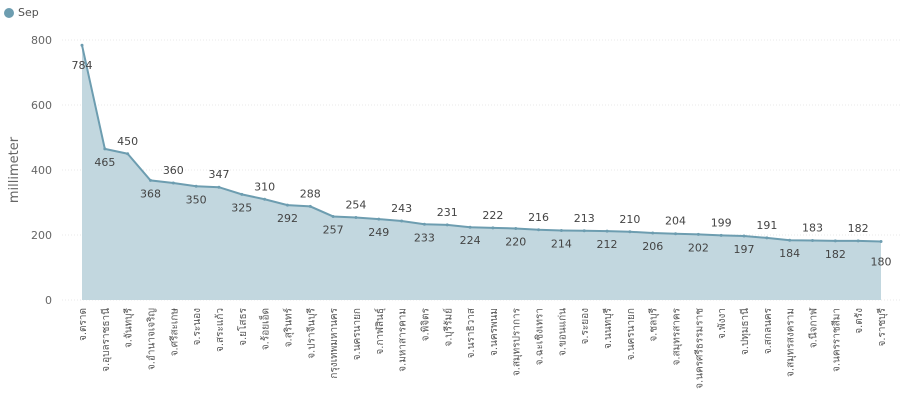 This screenshot has height=405, width=910. What do you see at coordinates (766, 225) in the screenshot?
I see `data-label: 191` at bounding box center [766, 225].